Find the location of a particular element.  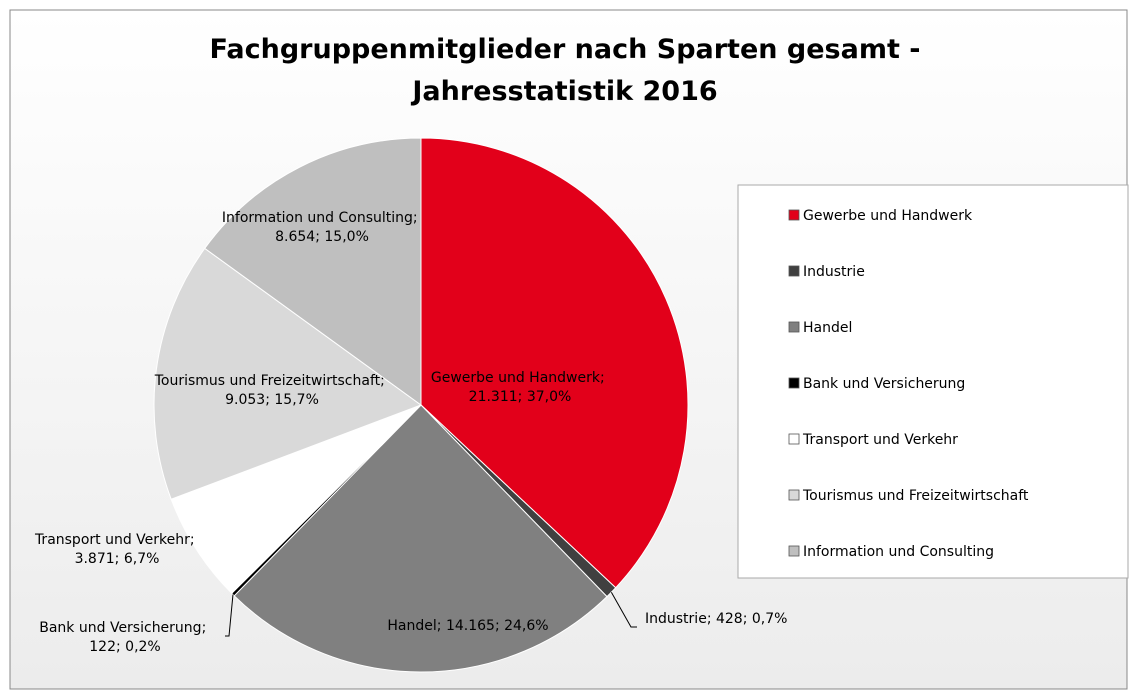

label-value: 3.871 is located at coordinates (95, 559).